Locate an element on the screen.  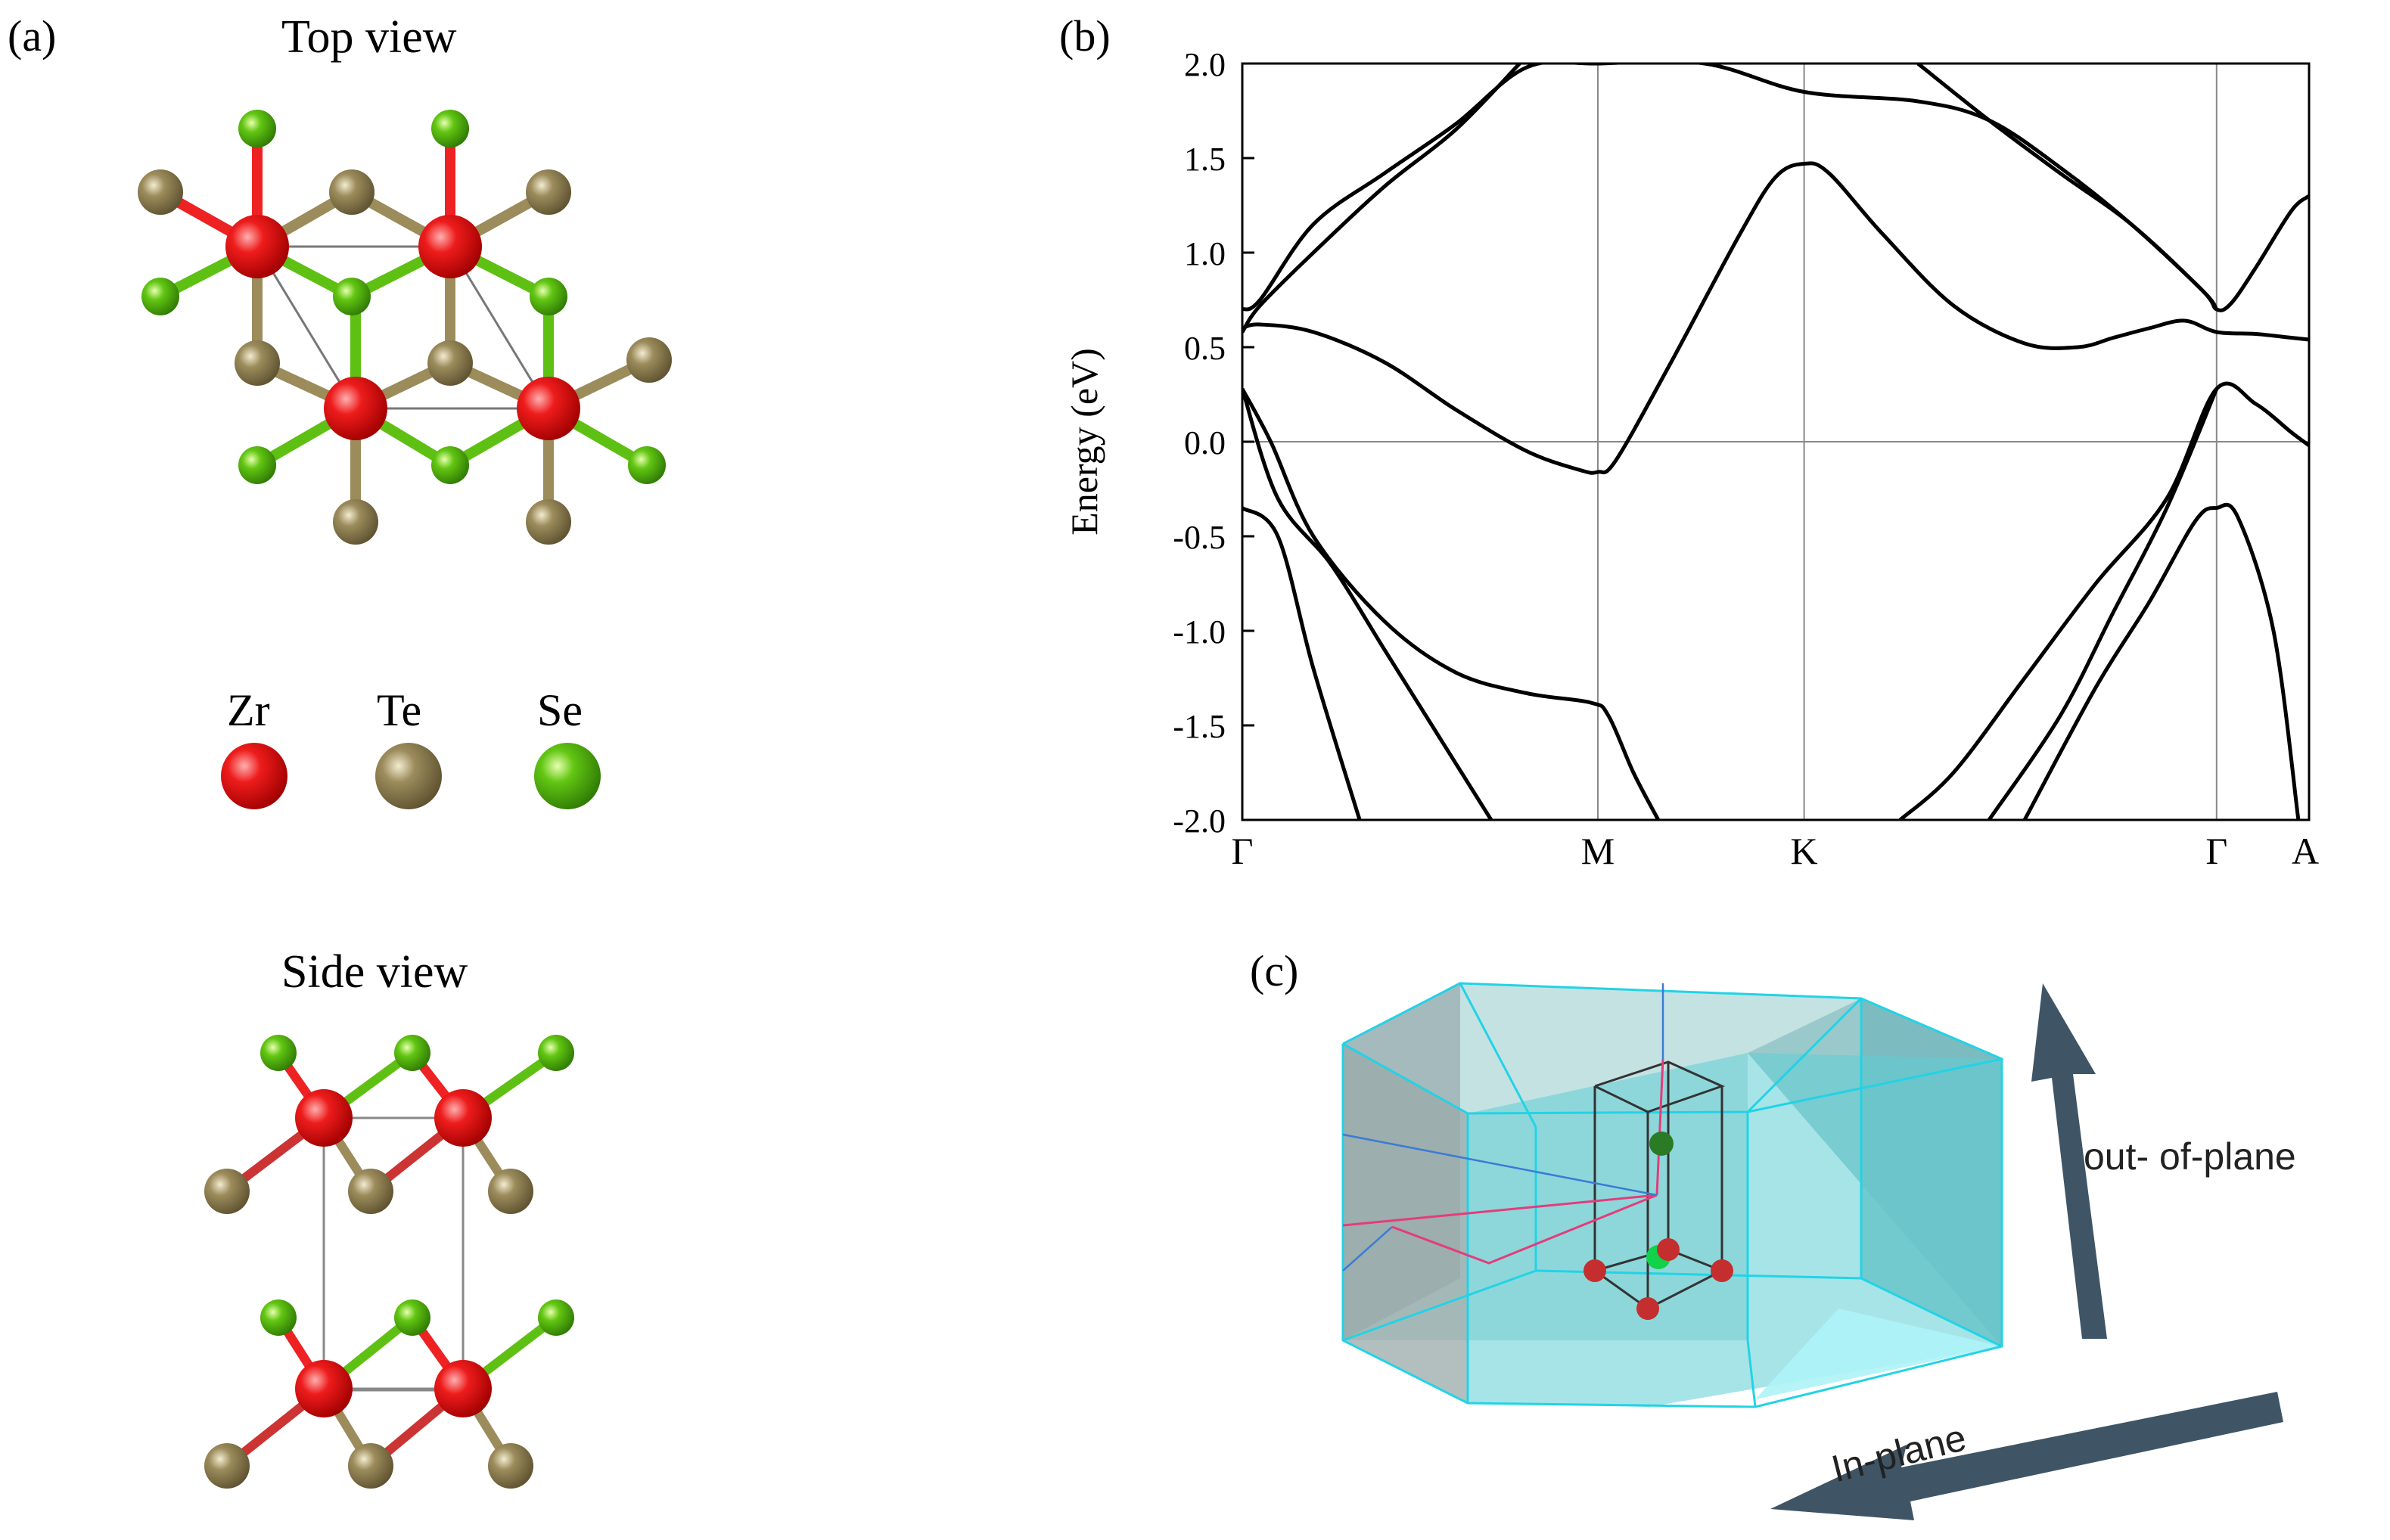
y-tick-label: 1.0 is located at coordinates (1205, 254).